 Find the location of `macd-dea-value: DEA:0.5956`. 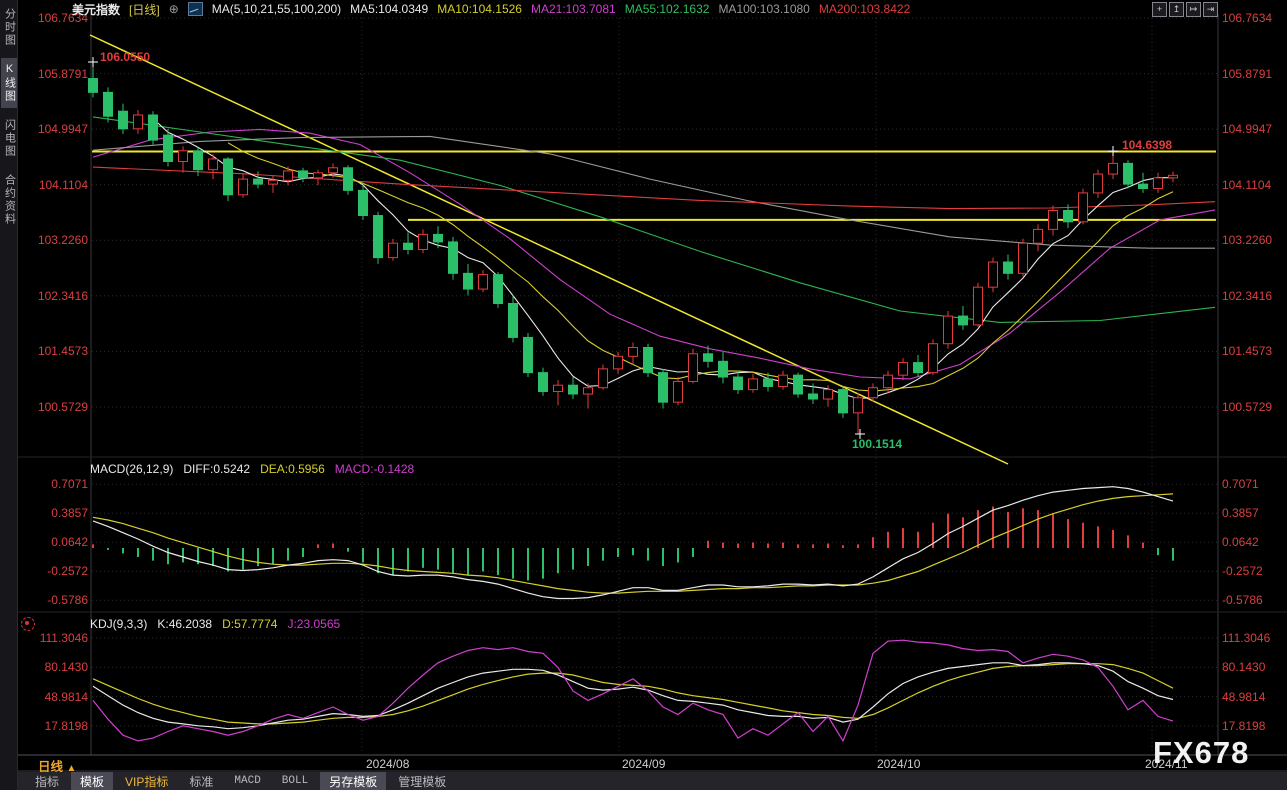

macd-dea-value: DEA:0.5956 is located at coordinates (292, 469).